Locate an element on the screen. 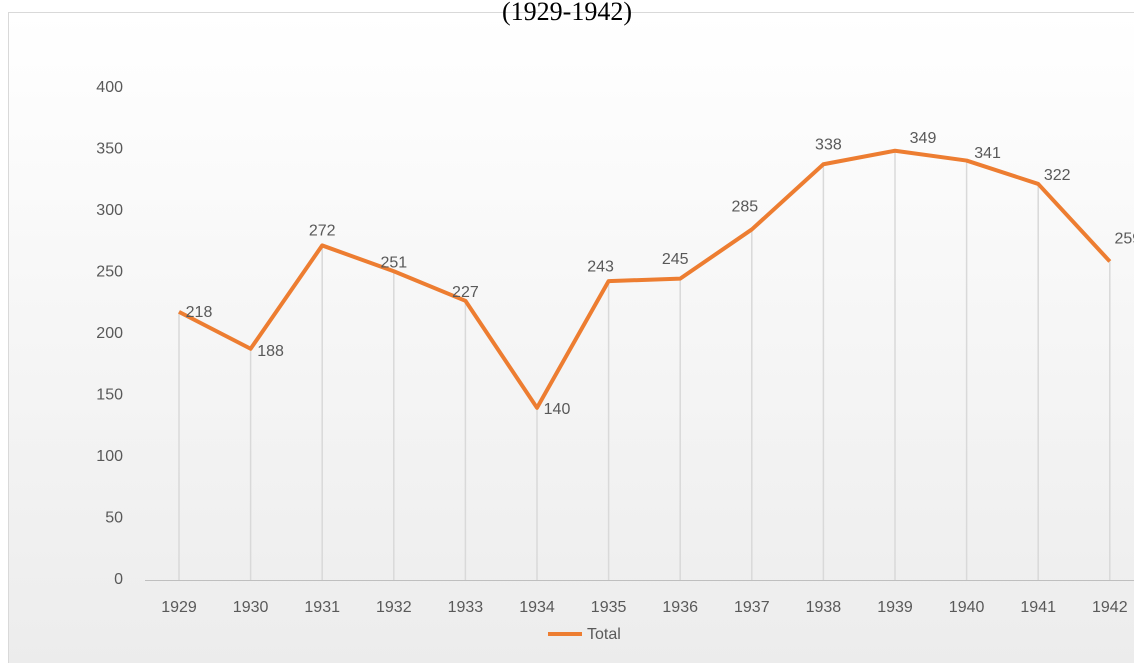 Image resolution: width=1134 pixels, height=663 pixels. y-tick-label: 200 is located at coordinates (109, 333).